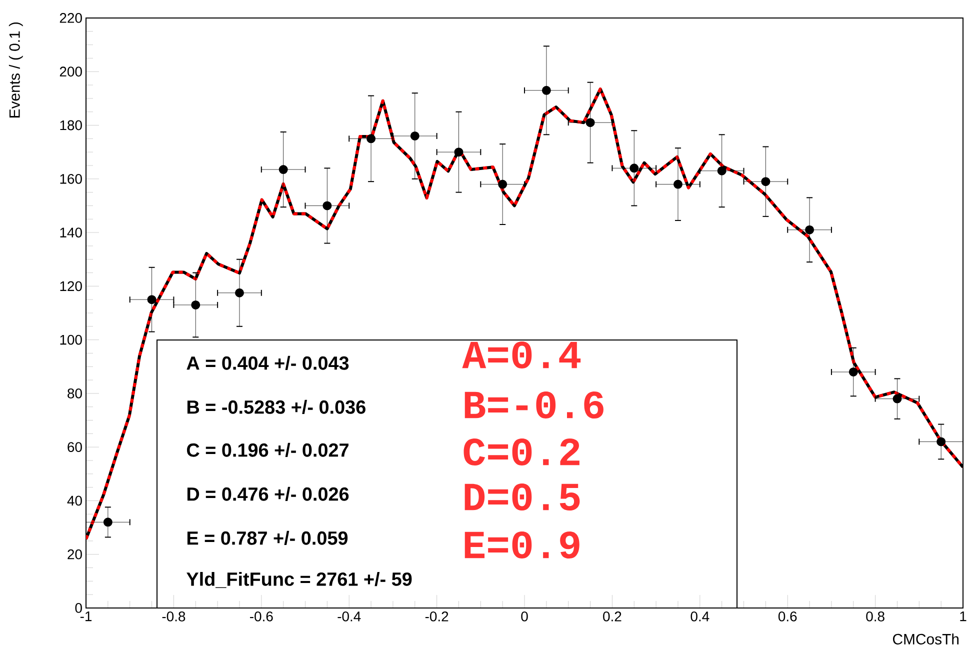 Image resolution: width=967 pixels, height=661 pixels. I want to click on y-tick-label: 200, so click(71, 71).